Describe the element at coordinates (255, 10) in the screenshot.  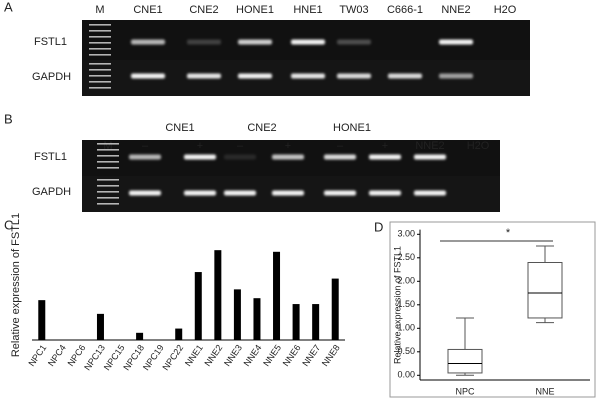
I see `lane-label: HONE1` at that location.